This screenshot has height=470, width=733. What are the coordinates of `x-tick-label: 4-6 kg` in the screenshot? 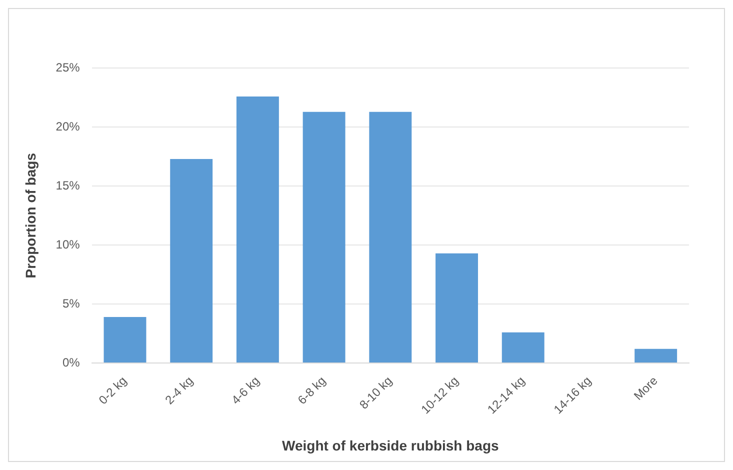 It's located at (245, 391).